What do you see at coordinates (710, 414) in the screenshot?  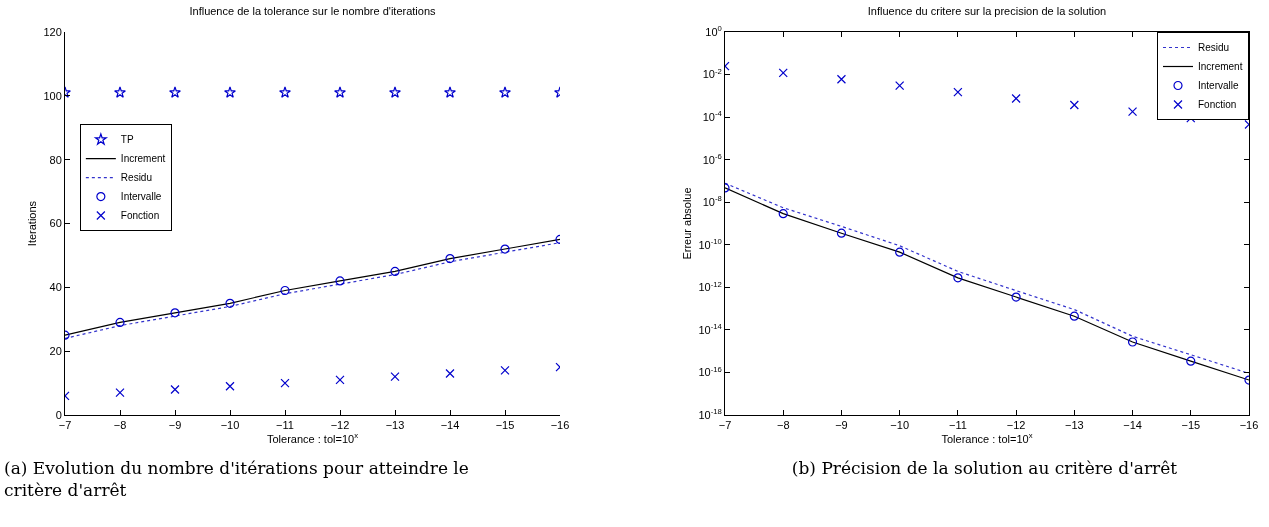 I see `y-tick-label: 10$^{-18}$` at bounding box center [710, 414].